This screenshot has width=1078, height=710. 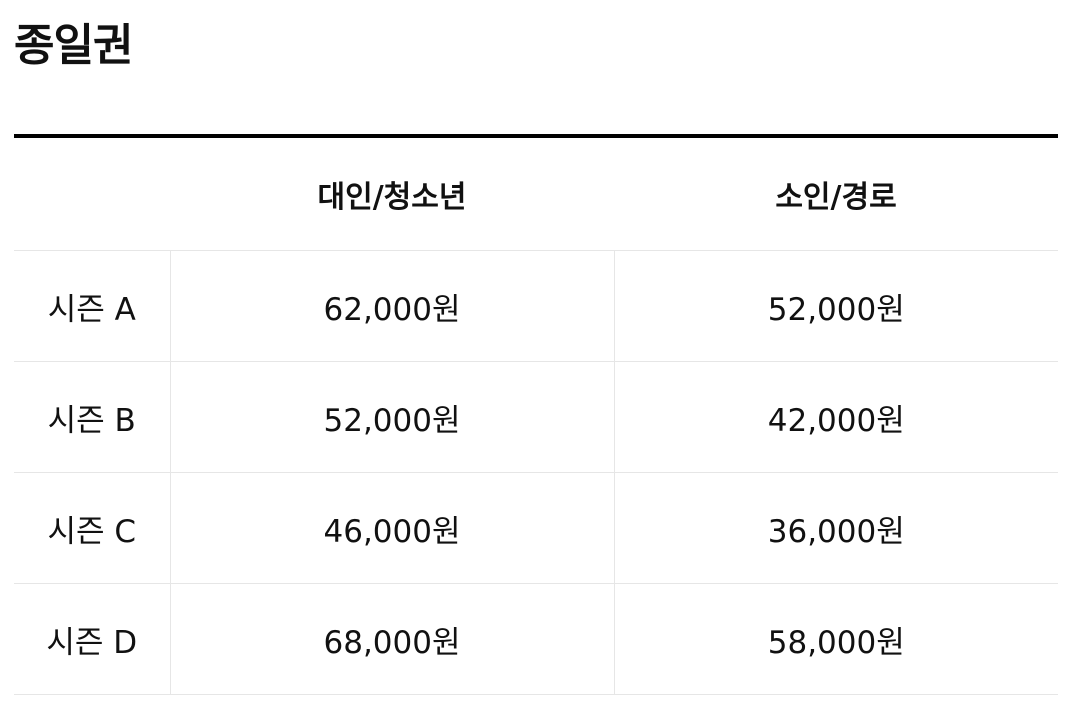 I want to click on season-cell: 시즌 B, so click(x=92, y=417).